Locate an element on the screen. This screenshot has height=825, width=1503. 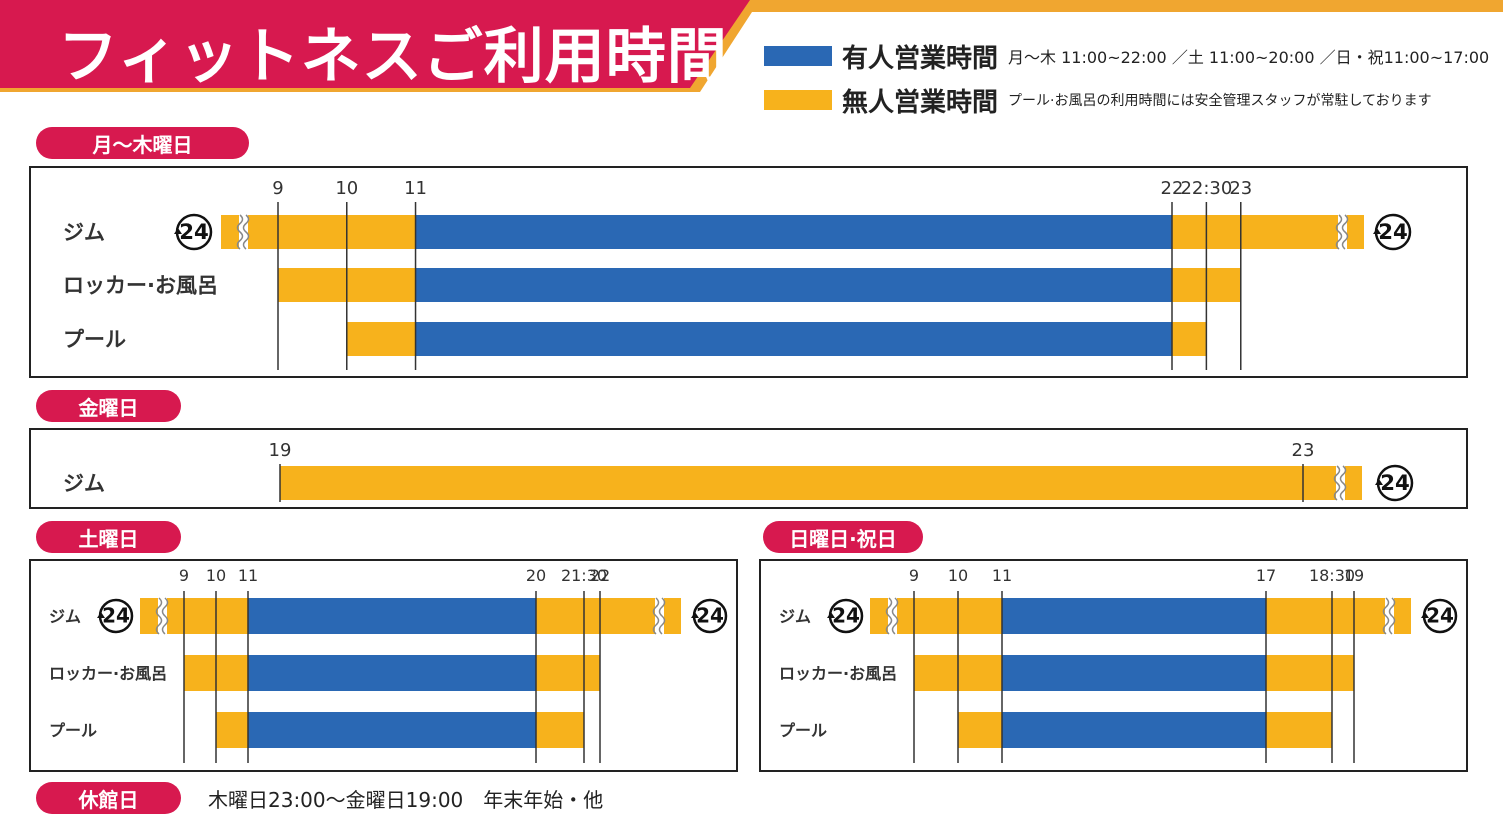
legend-note-unstaffed: プール·お風呂の利用時間には安全管理スタッフが常駐しております is located at coordinates (1220, 101).